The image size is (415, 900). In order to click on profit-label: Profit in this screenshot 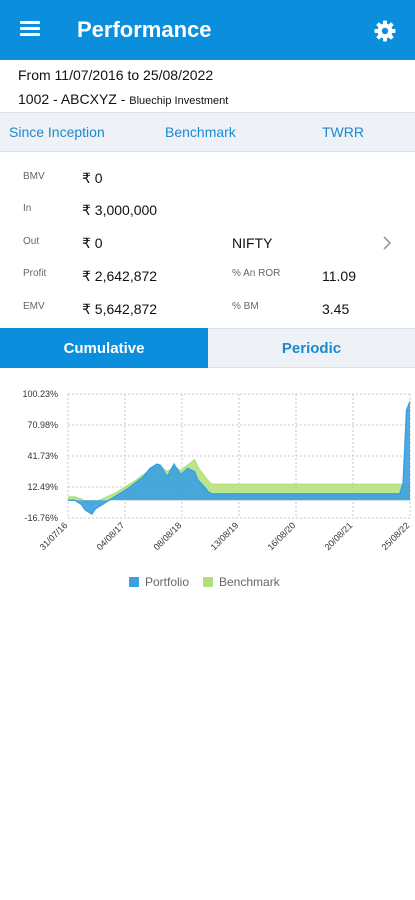, I will do `click(35, 273)`.